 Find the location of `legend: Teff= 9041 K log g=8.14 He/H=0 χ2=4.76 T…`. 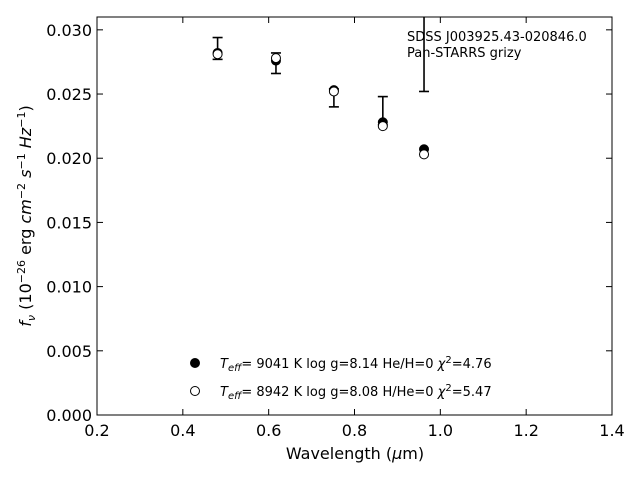

legend: Teff= 9041 K log g=8.14 He/H=0 χ2=4.76 T… is located at coordinates (341, 378).